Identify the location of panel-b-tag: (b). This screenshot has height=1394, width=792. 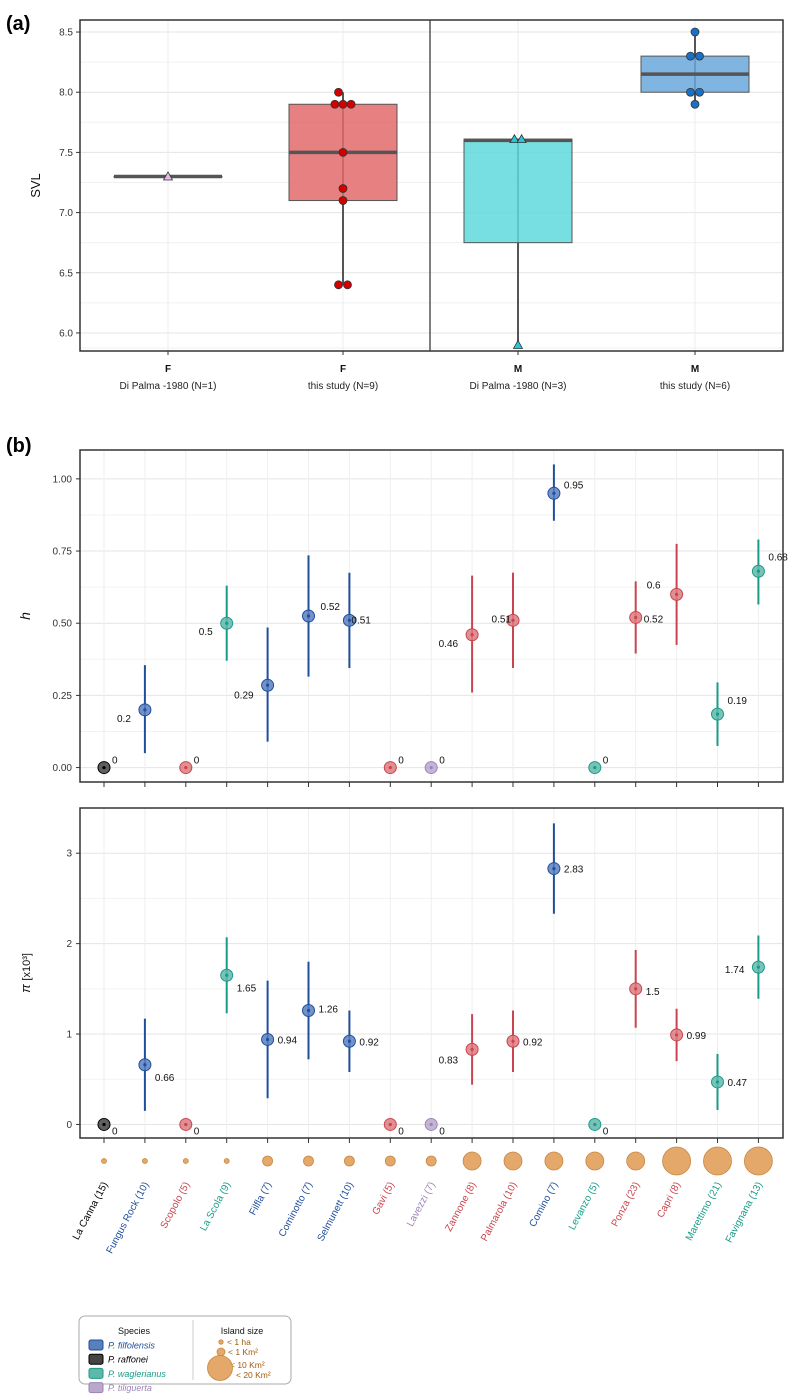
(19, 446).